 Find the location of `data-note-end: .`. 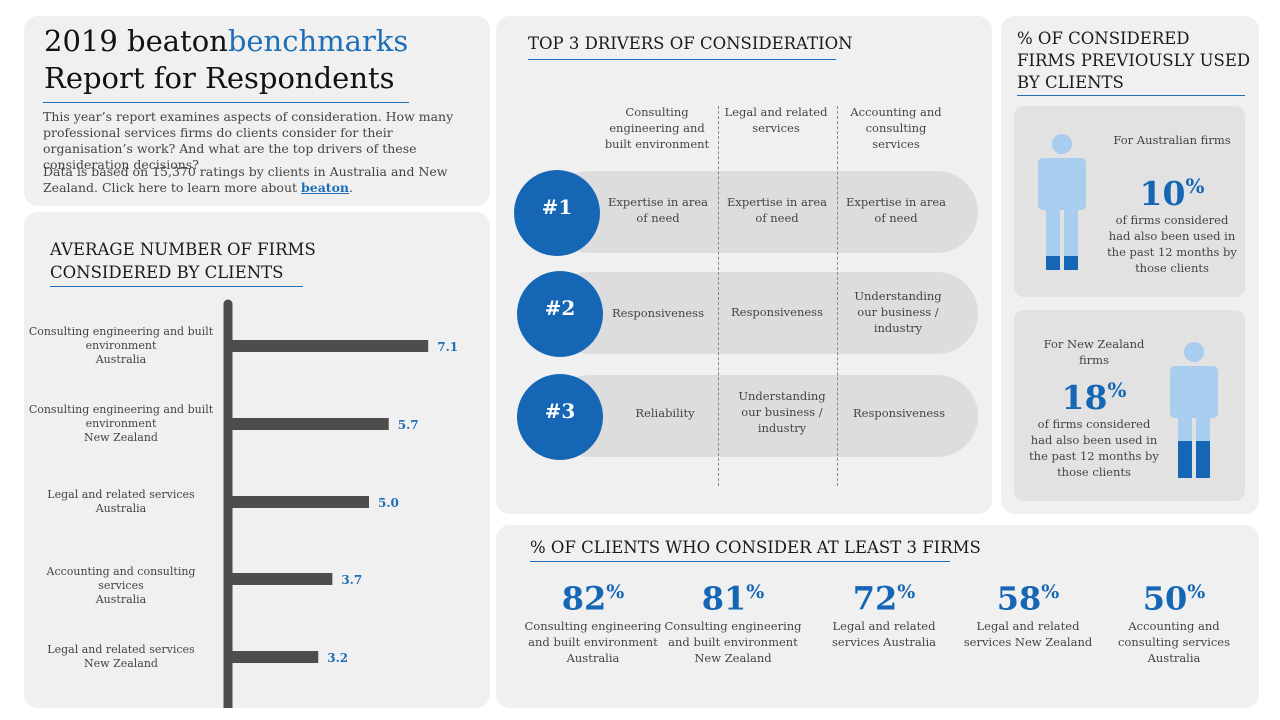

data-note-end: . is located at coordinates (351, 187).